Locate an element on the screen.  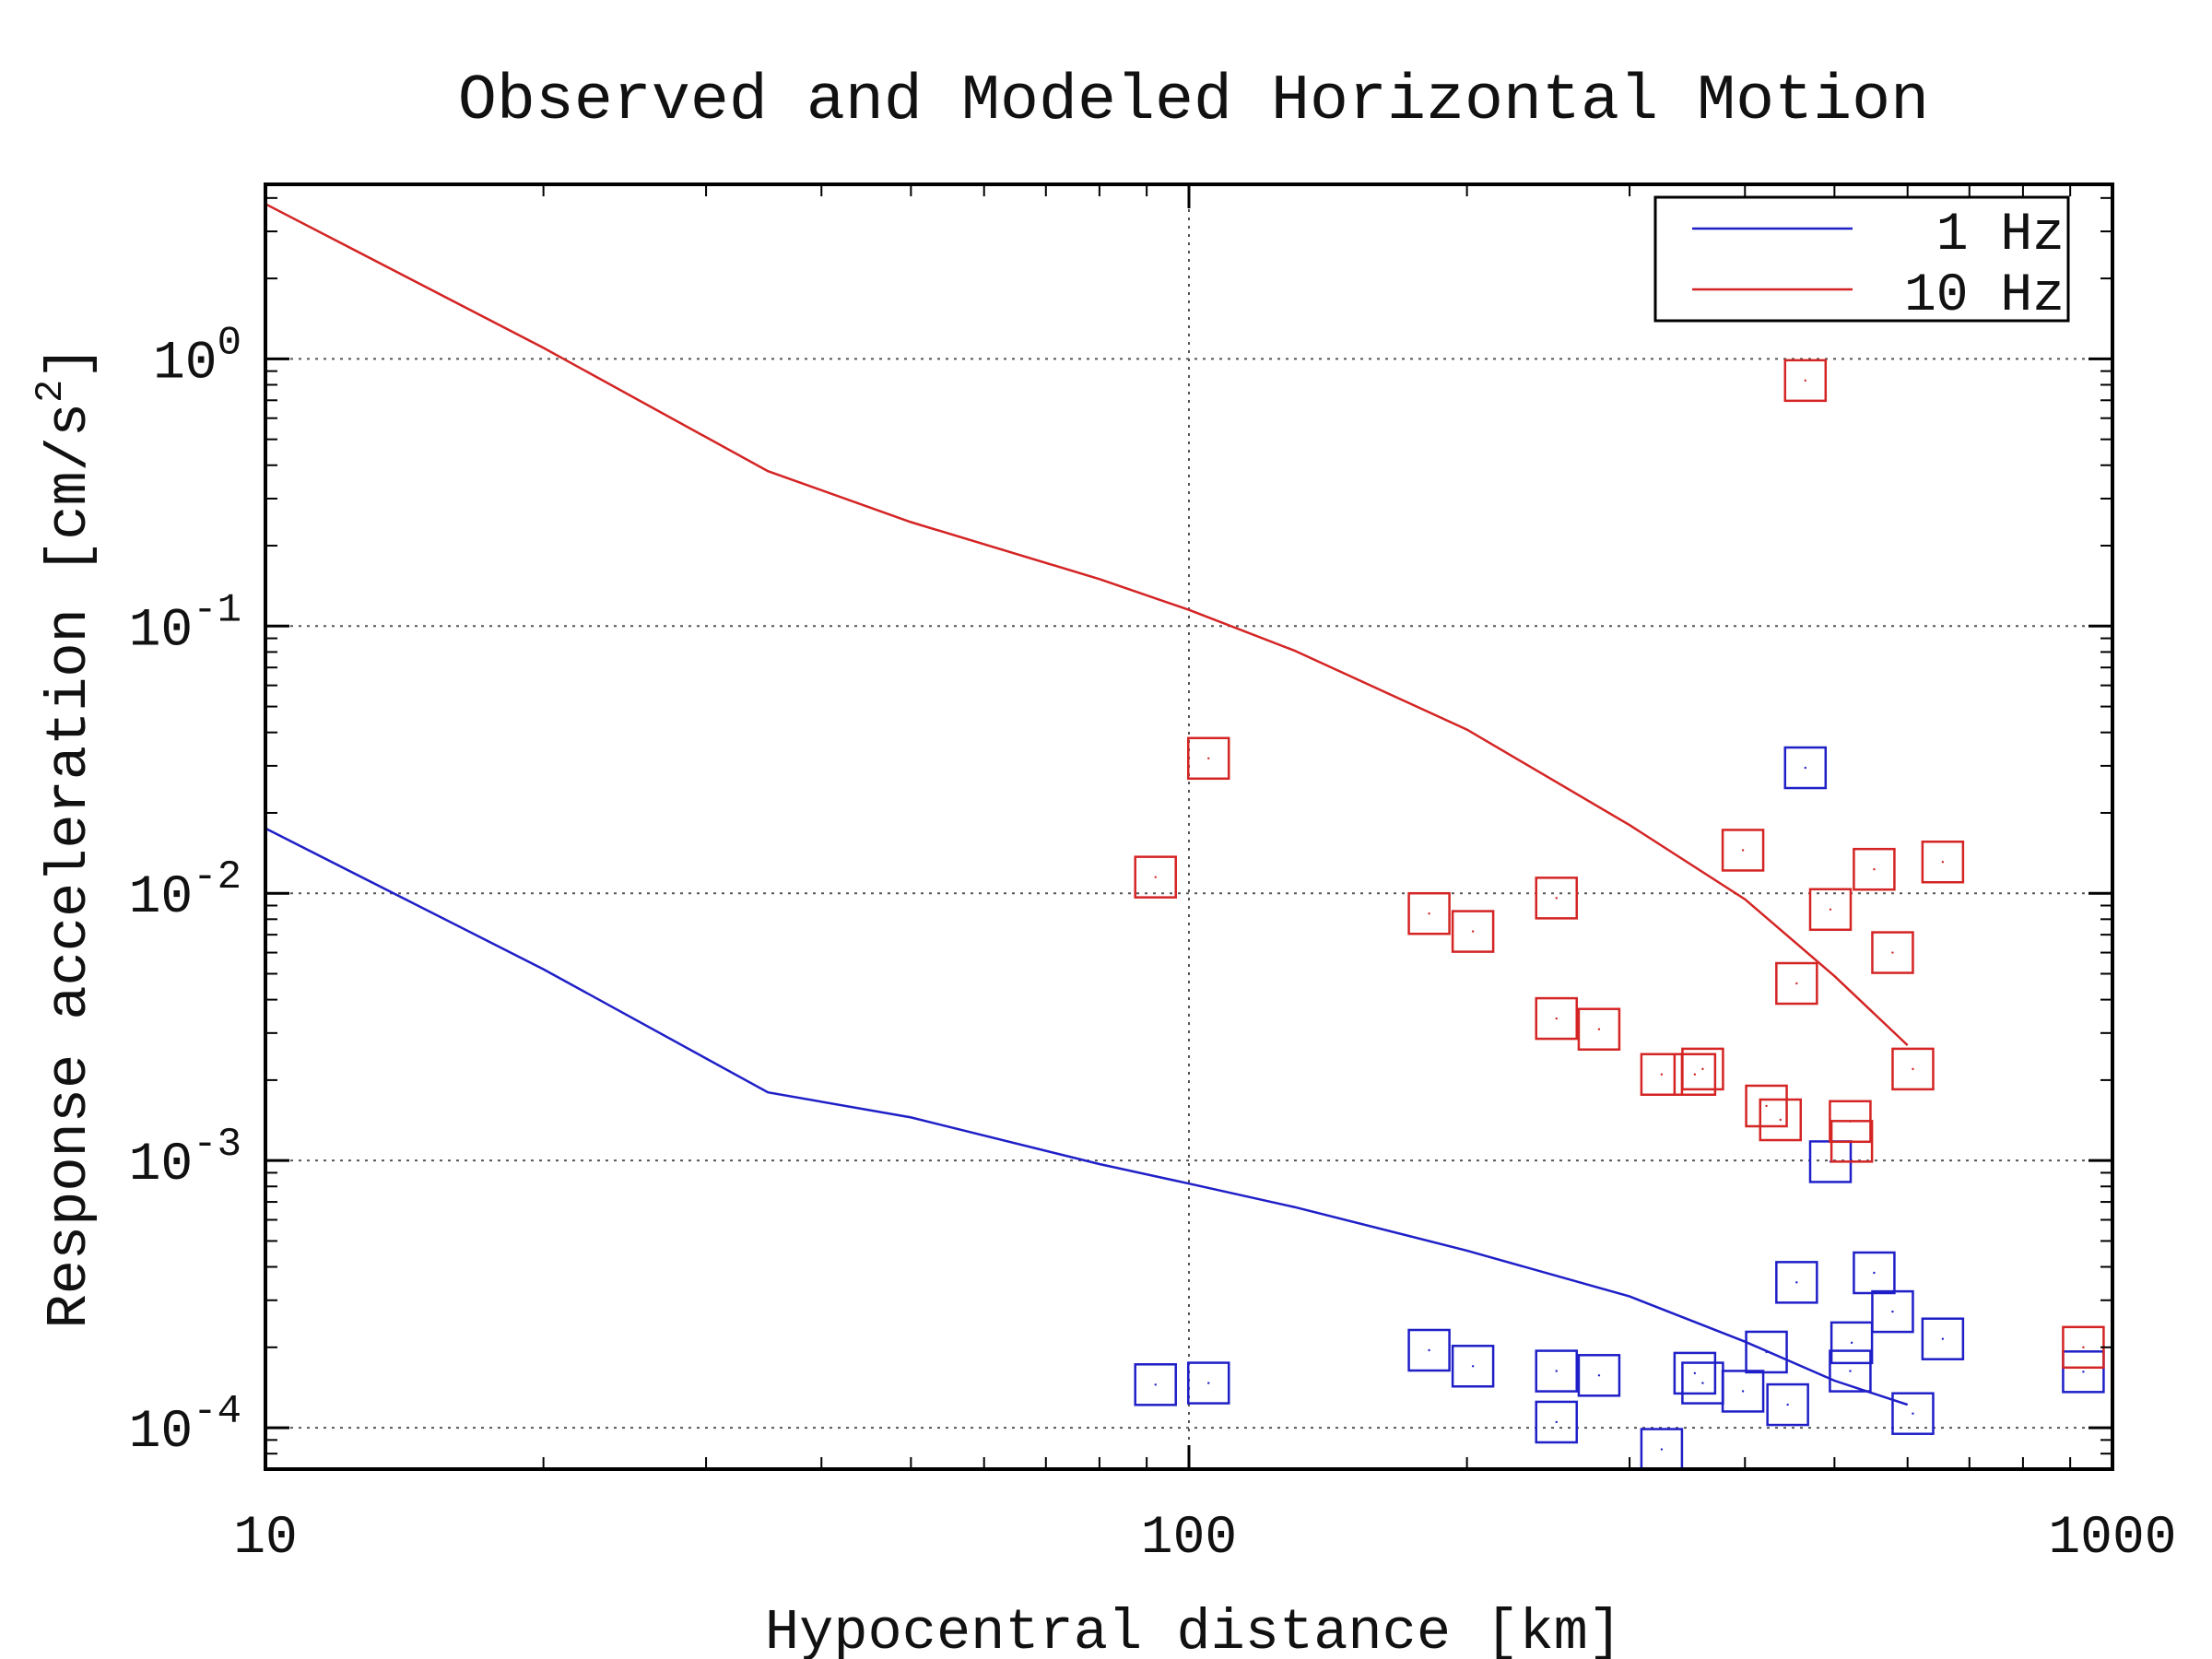
y-axis-label-end: ] is located at coordinates (69, 362).